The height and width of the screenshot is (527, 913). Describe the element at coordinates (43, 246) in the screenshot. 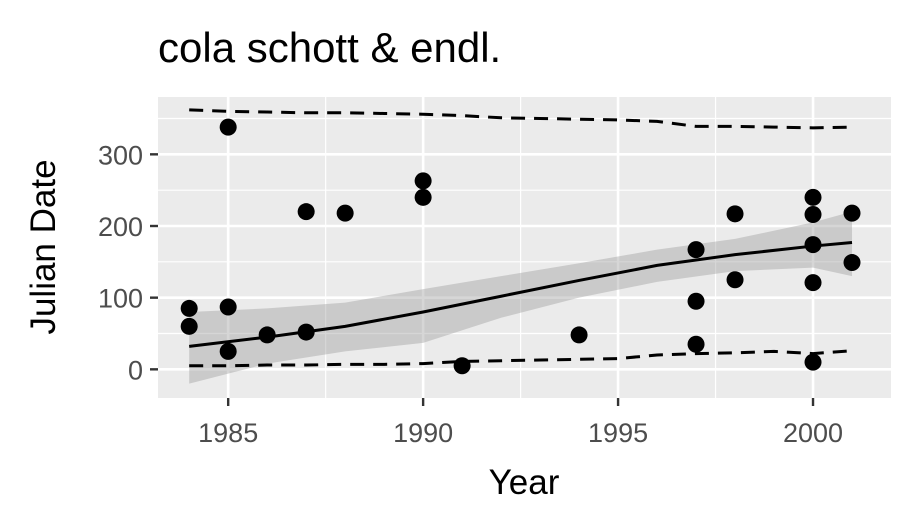

I see `y-axis-title: Julian Date` at that location.